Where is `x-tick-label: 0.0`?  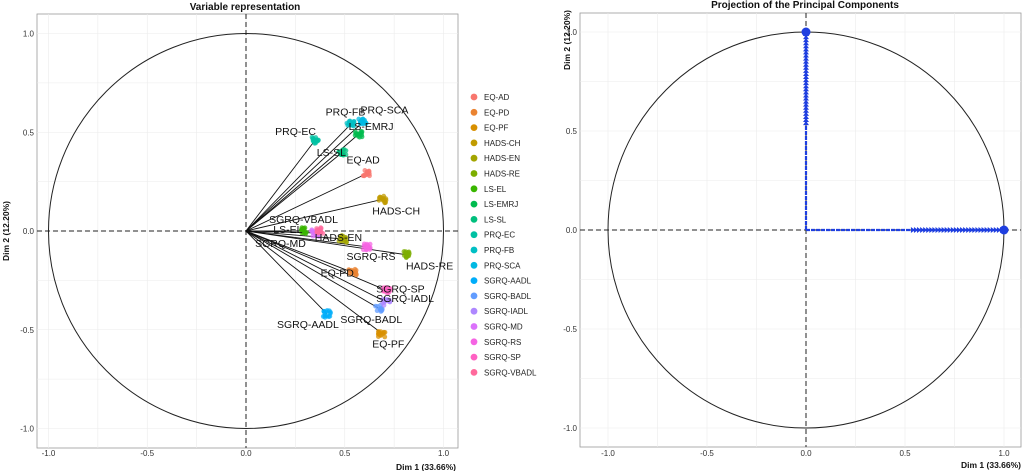
x-tick-label: 0.0 is located at coordinates (806, 453).